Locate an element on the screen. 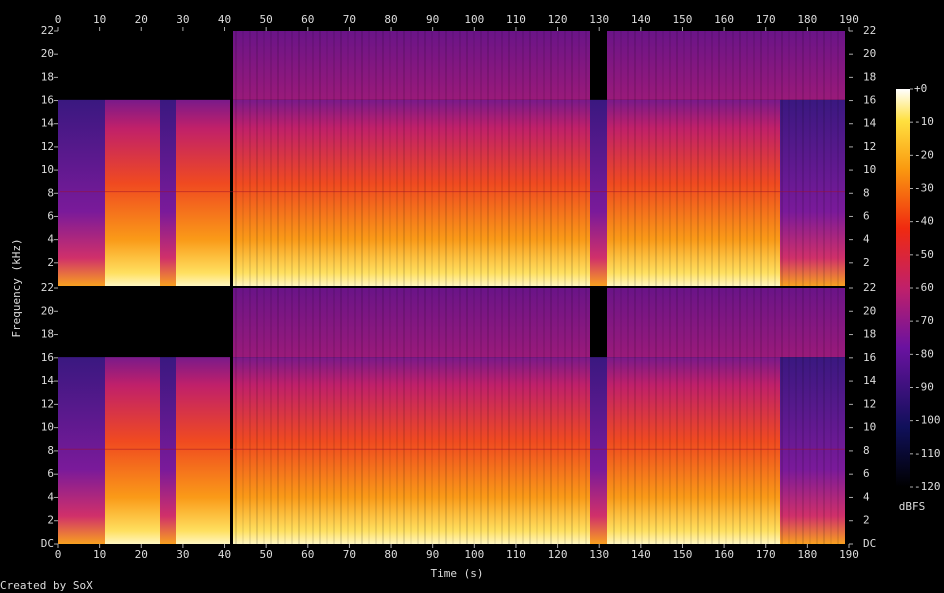  colorbar-tick-label: -60 is located at coordinates (924, 287).